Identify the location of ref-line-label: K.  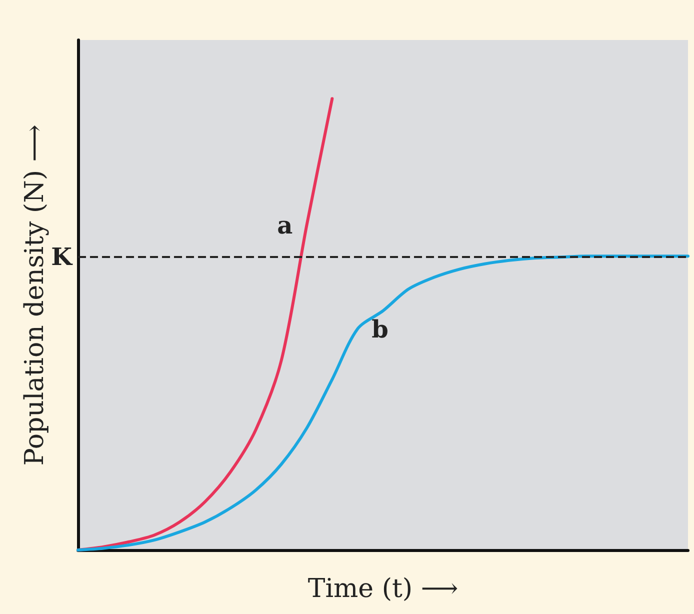
(62, 257).